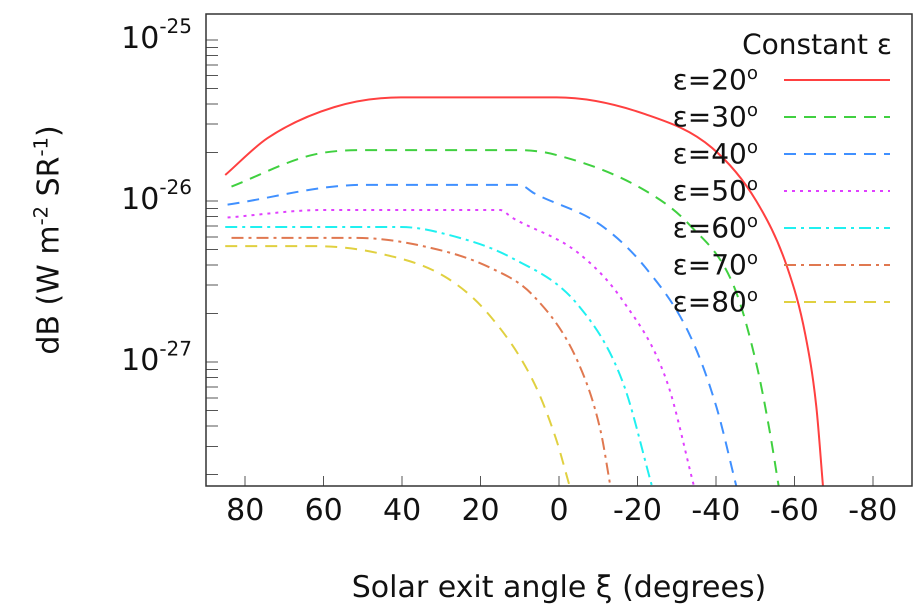  Describe the element at coordinates (637, 510) in the screenshot. I see `x-tick-label: -20` at that location.